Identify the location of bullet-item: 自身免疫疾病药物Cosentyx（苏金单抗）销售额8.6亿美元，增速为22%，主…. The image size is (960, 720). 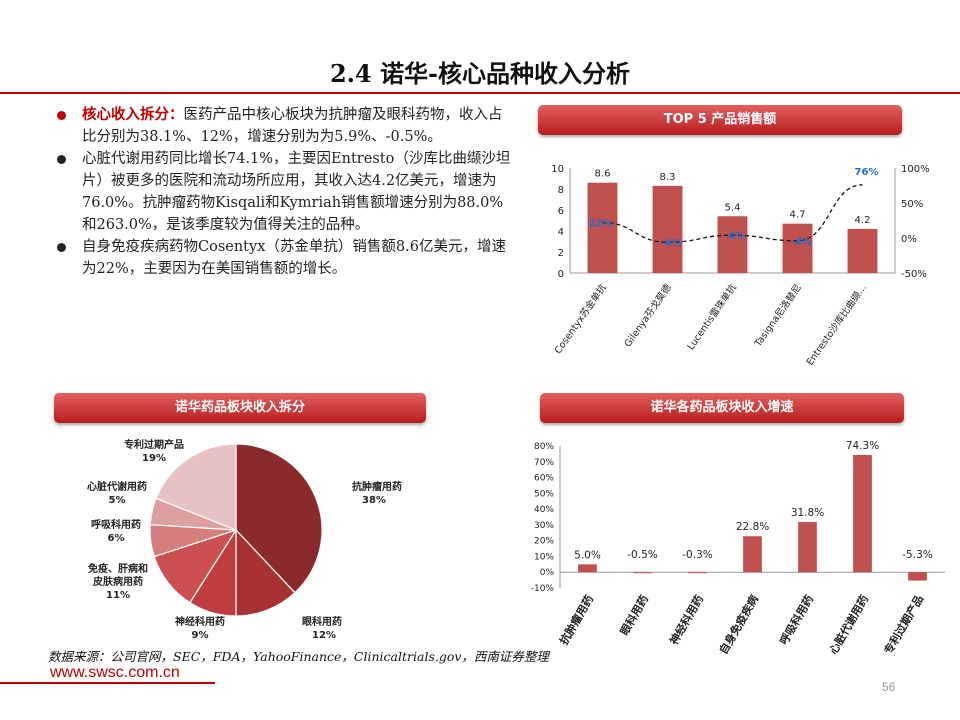
(283, 258).